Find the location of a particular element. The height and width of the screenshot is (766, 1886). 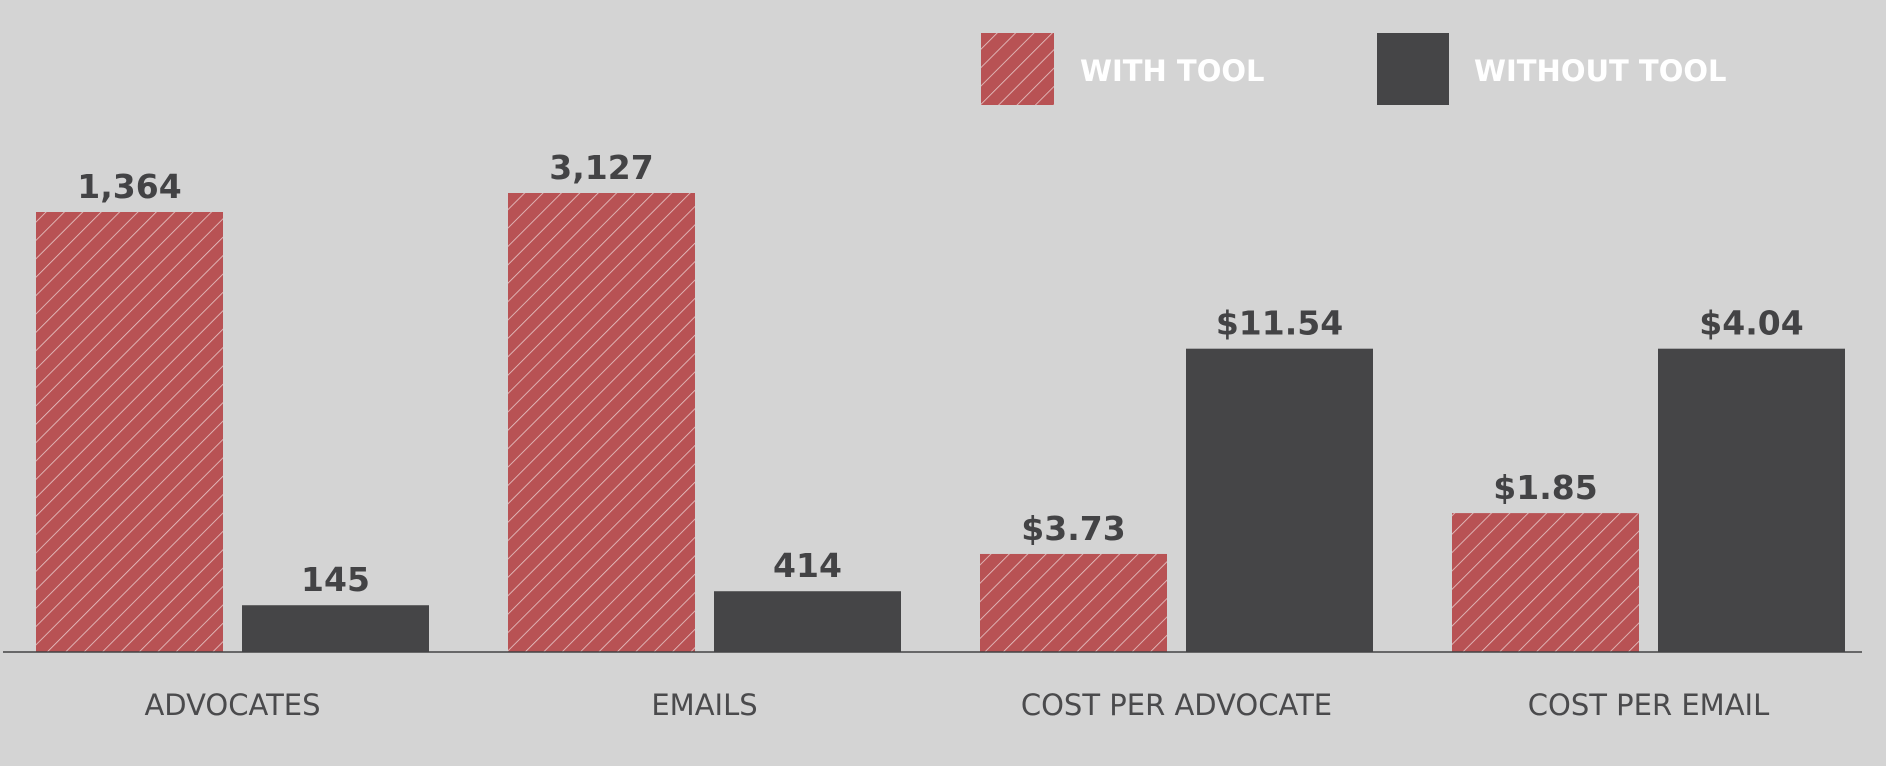

value-label-with-tool-advocates: 1,364 is located at coordinates (129, 186).